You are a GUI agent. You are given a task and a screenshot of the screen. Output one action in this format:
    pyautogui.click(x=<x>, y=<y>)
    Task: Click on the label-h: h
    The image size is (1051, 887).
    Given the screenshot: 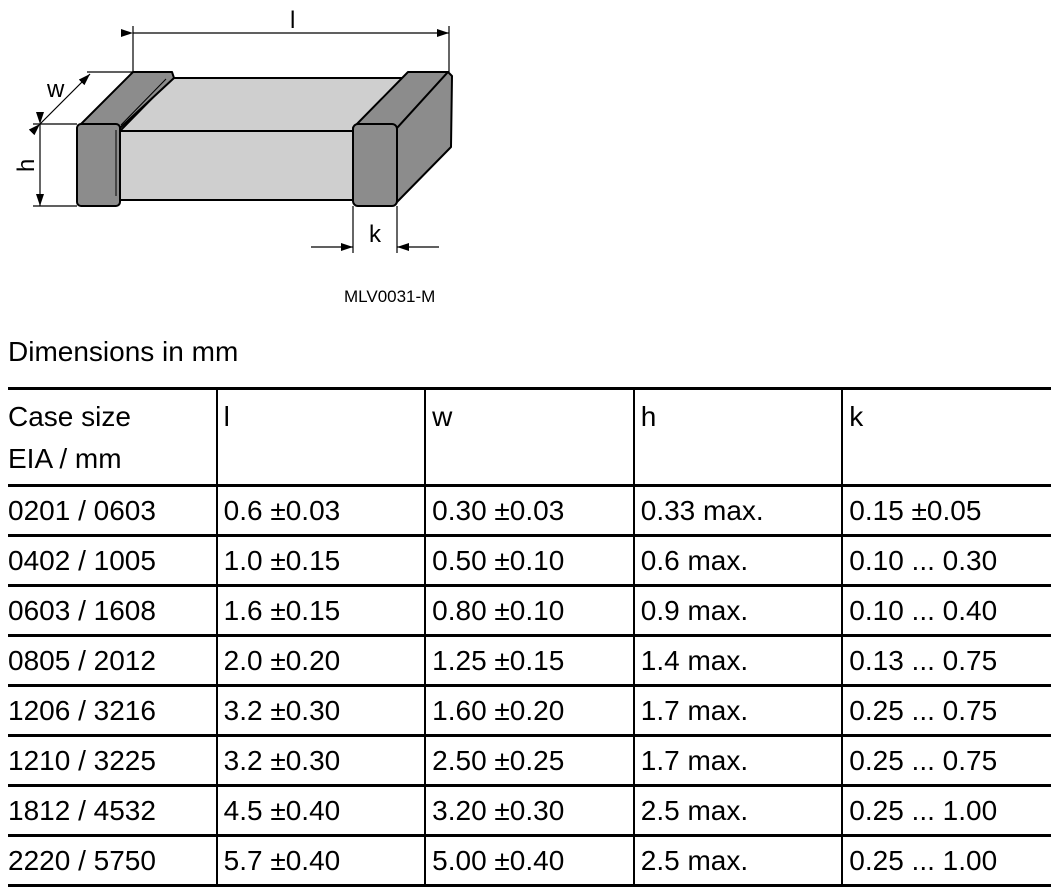 What is the action you would take?
    pyautogui.click(x=26, y=165)
    